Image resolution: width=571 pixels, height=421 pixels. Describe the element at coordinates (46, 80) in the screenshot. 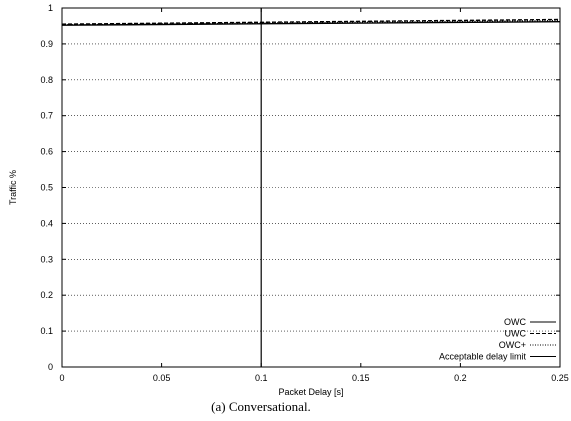

I see `y-tick-label: 0.8` at that location.